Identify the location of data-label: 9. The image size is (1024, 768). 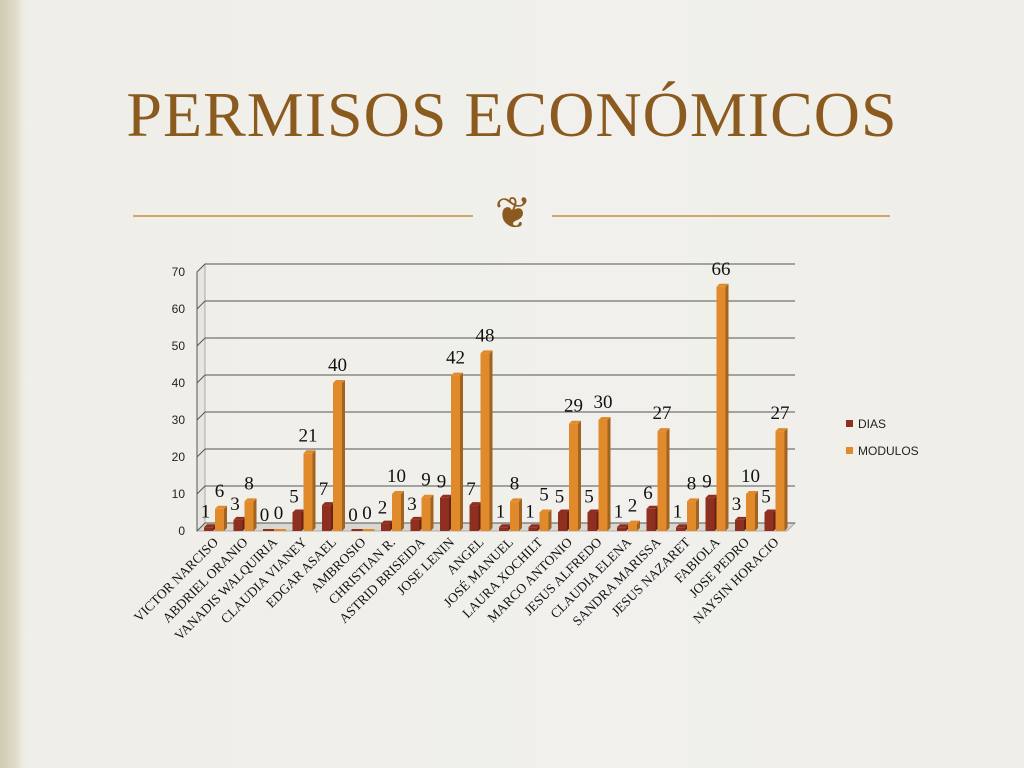
(442, 482).